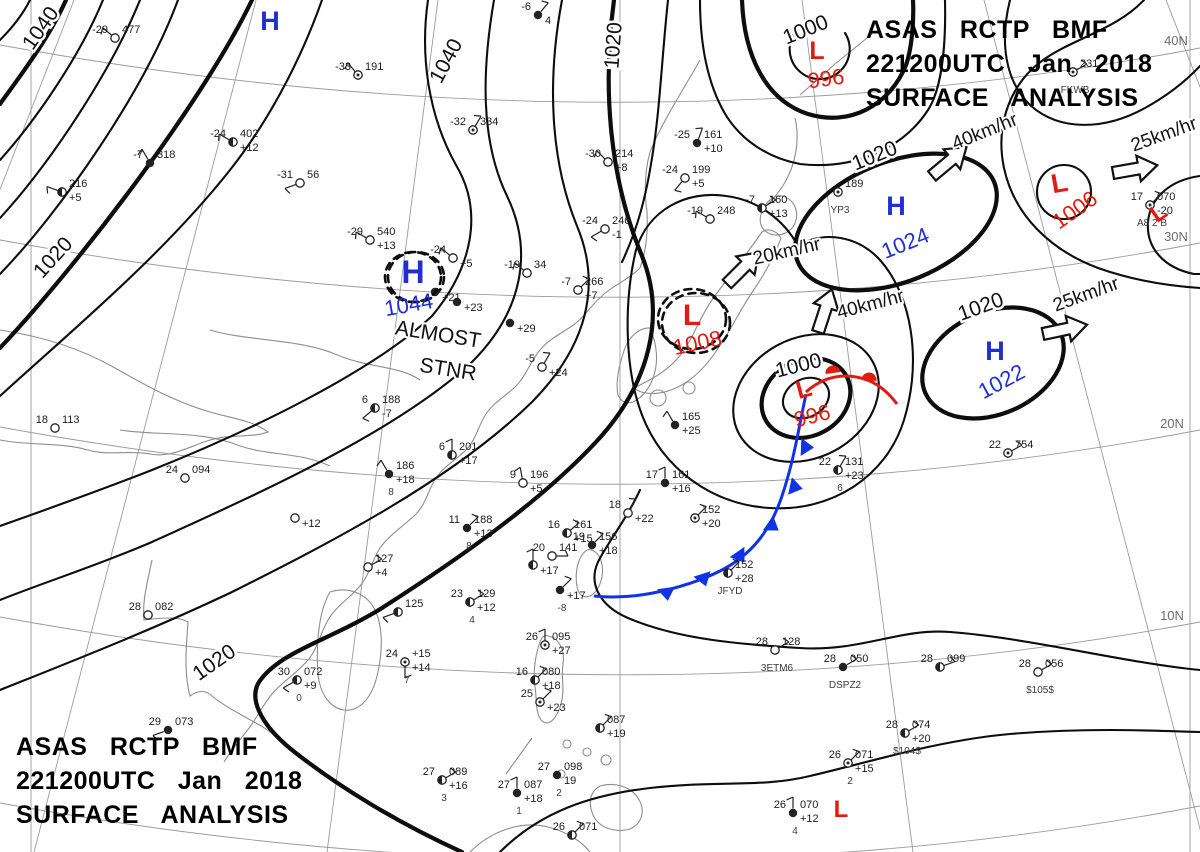 Image resolution: width=1200 pixels, height=852 pixels. I want to click on station-dewpoint: +13, so click(483, 534).